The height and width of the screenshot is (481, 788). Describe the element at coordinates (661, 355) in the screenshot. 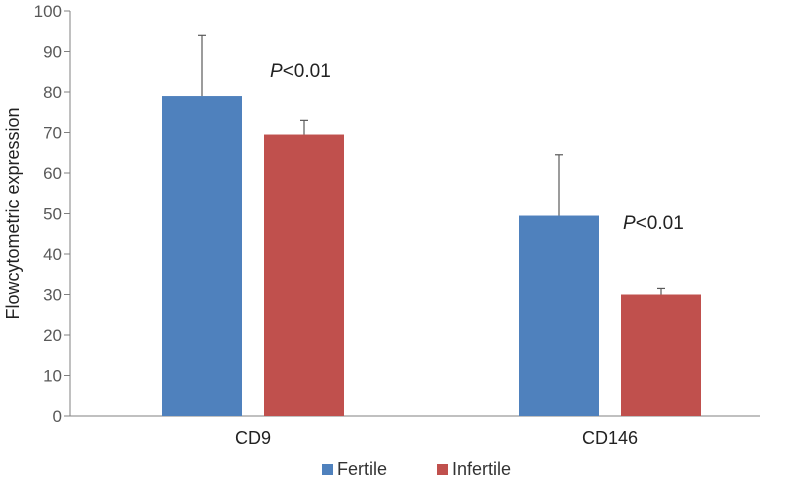

I see `bar-infertile-cd146` at that location.